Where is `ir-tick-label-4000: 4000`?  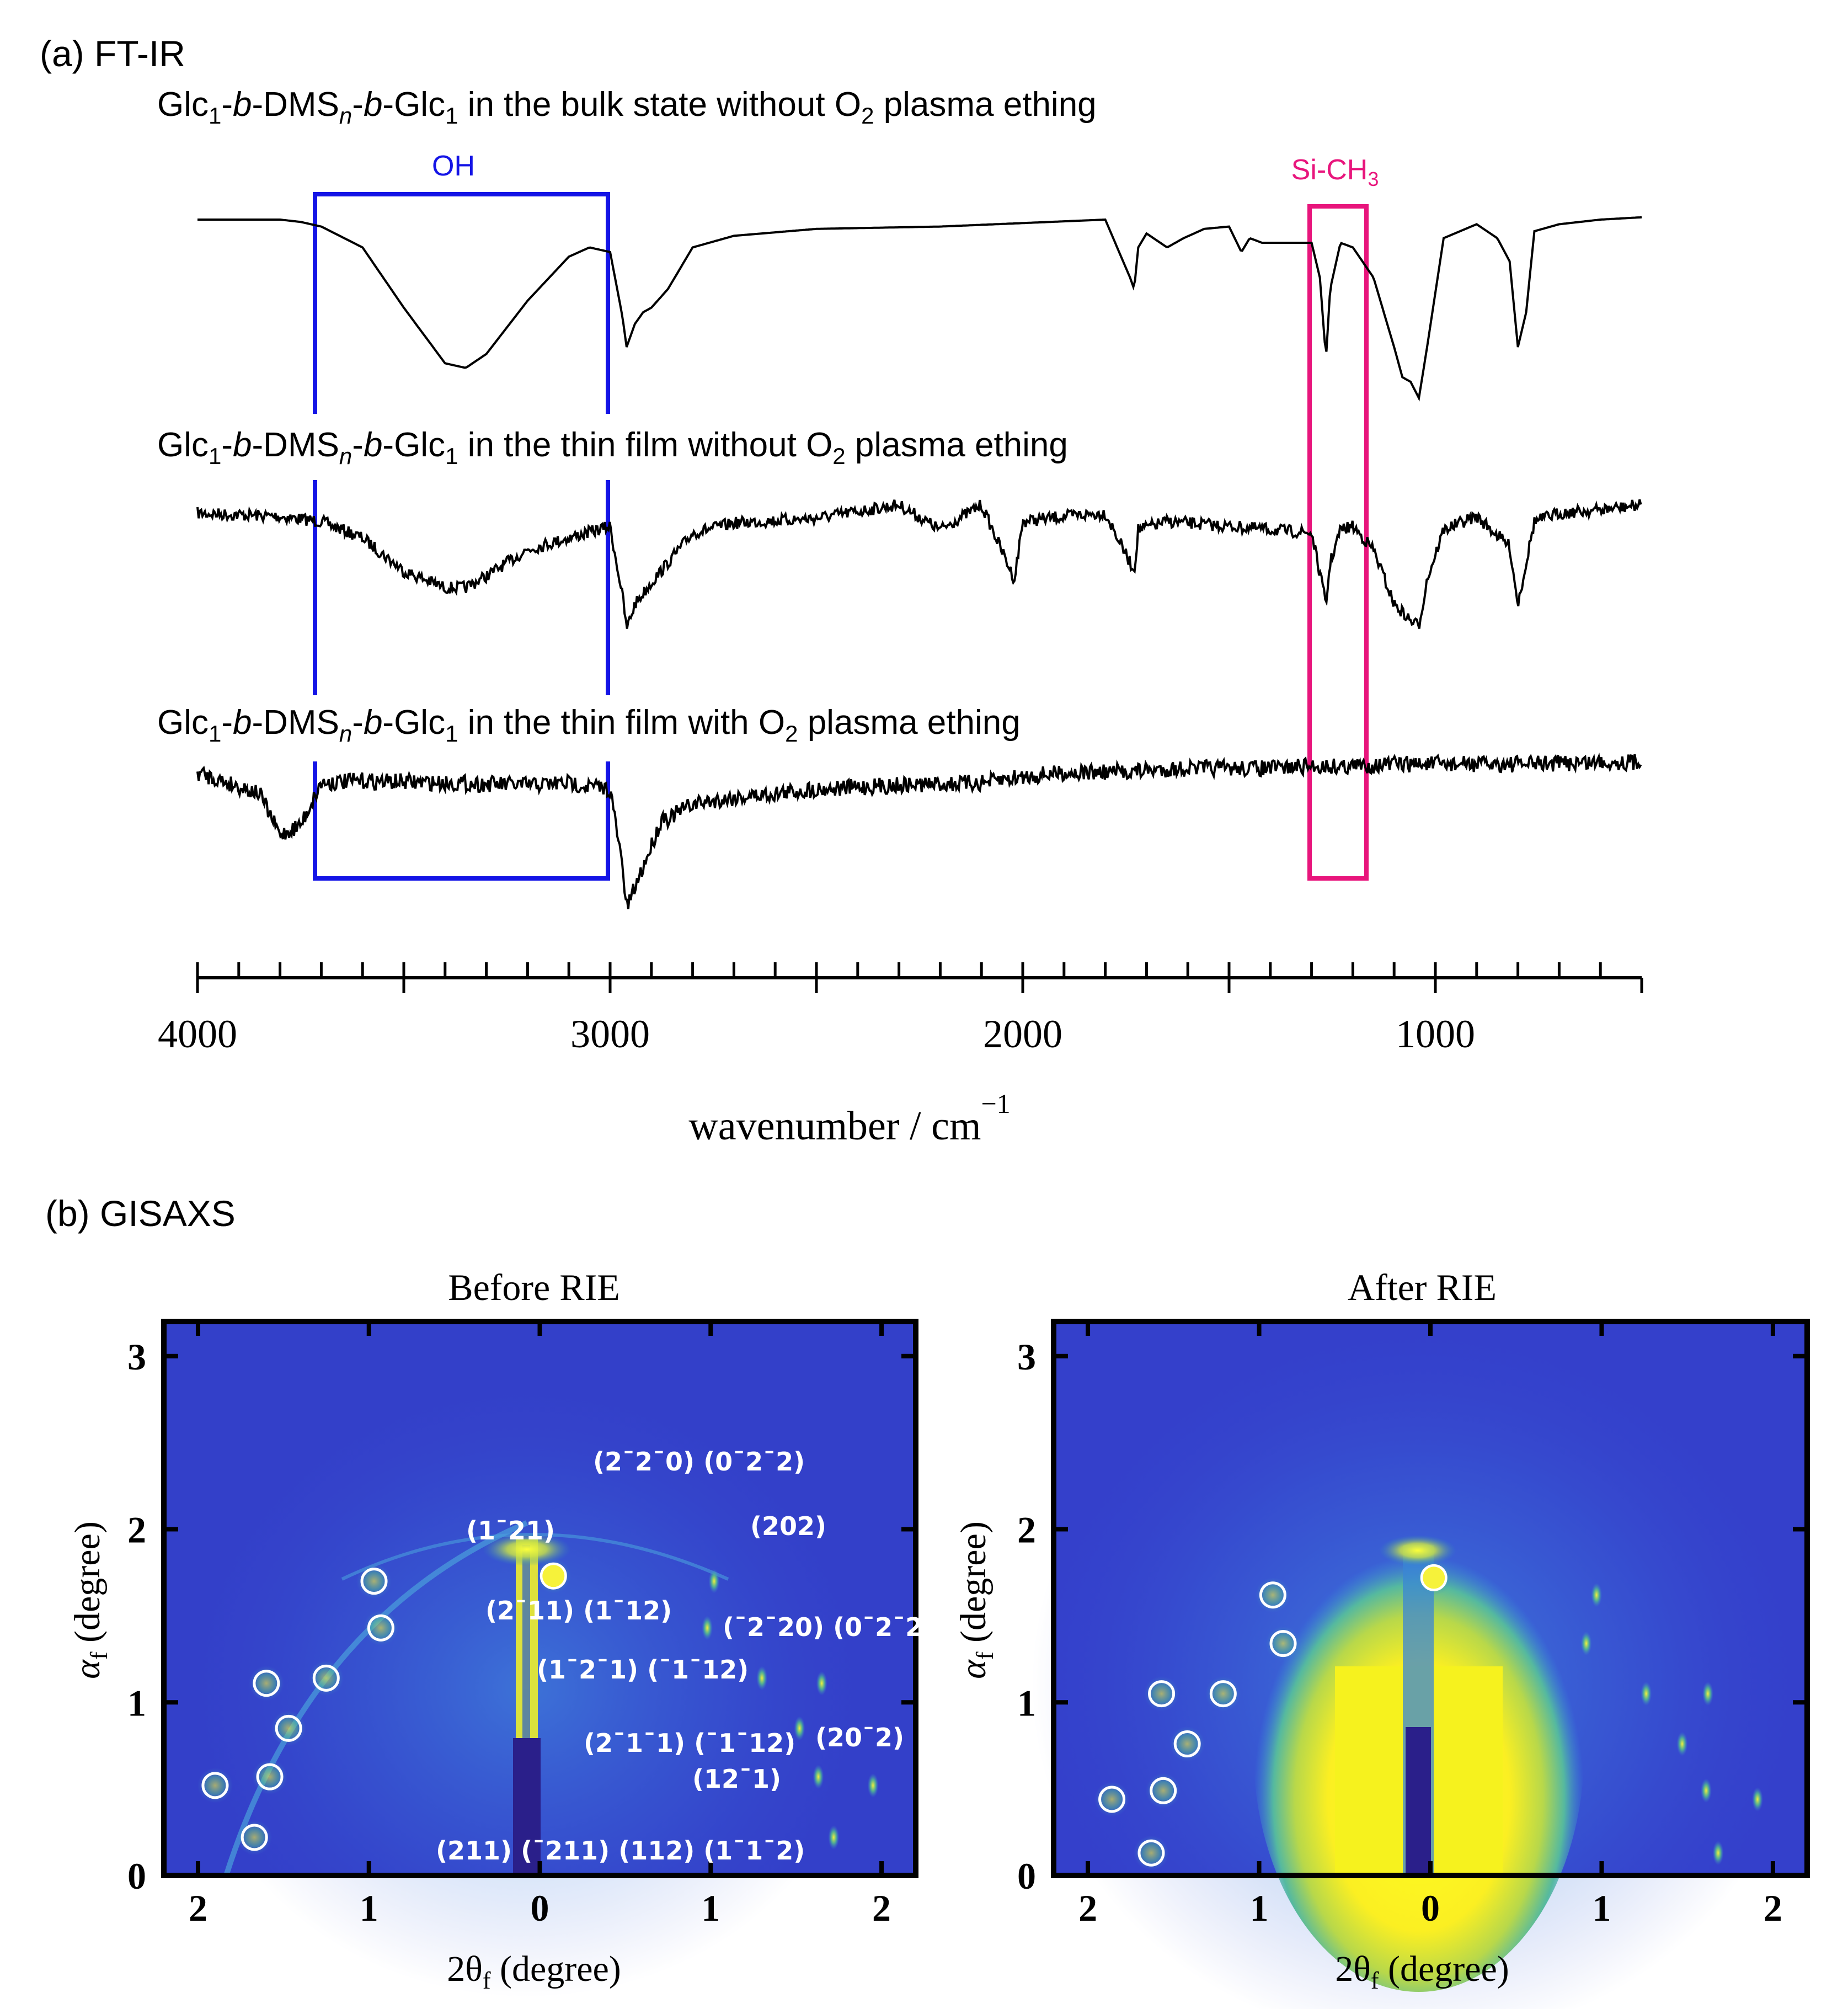 ir-tick-label-4000: 4000 is located at coordinates (197, 1034).